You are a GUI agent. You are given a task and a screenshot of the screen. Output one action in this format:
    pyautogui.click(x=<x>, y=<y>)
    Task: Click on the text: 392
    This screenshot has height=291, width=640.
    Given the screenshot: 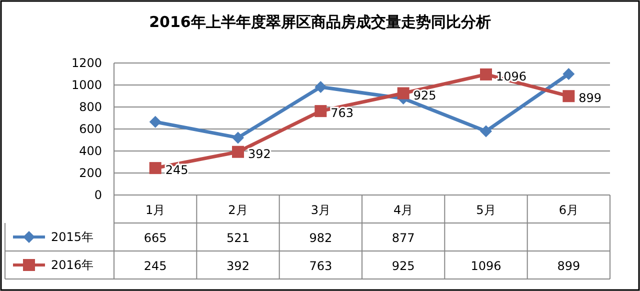 What is the action you would take?
    pyautogui.click(x=259, y=153)
    